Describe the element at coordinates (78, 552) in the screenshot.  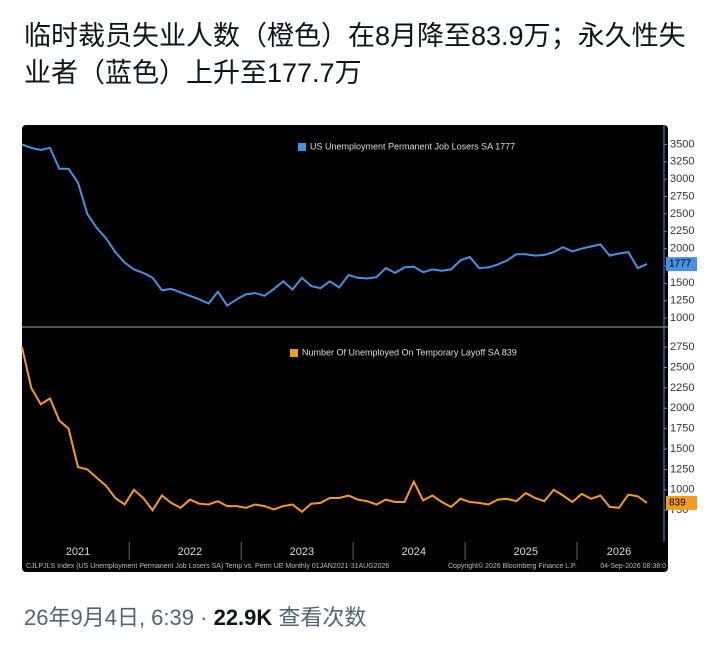
I see `x-tick-label: 2021` at that location.